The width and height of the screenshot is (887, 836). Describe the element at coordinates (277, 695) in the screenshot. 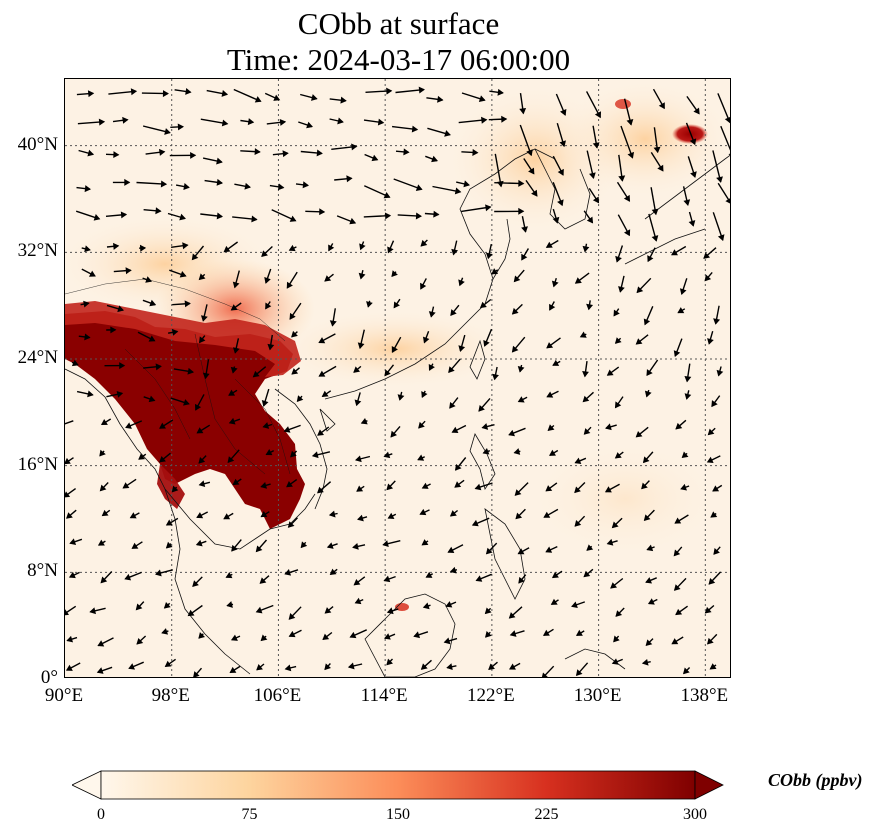

I see `lon-tick-label: 106°E` at that location.